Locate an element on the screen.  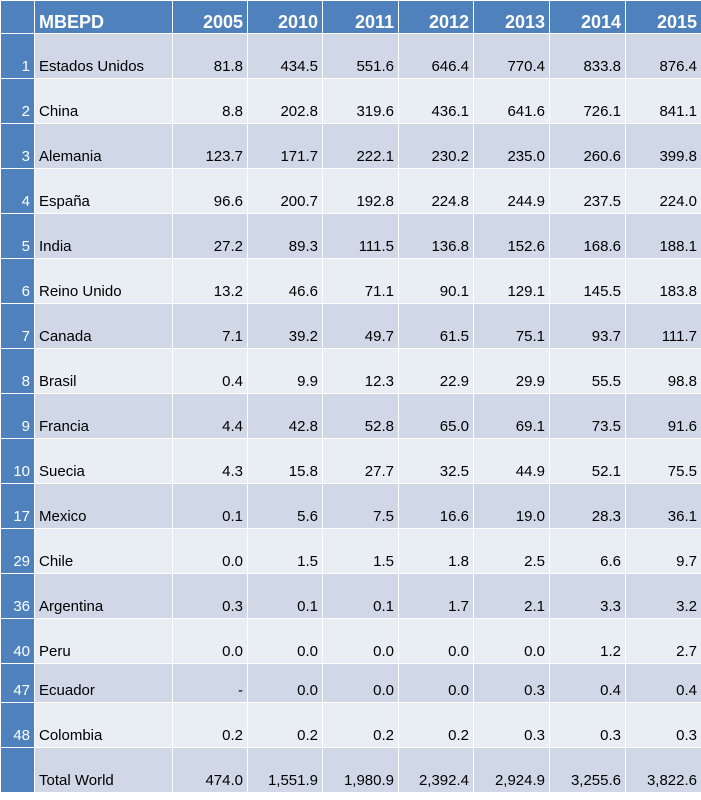
value-cell-2014: 28.3 is located at coordinates (587, 506).